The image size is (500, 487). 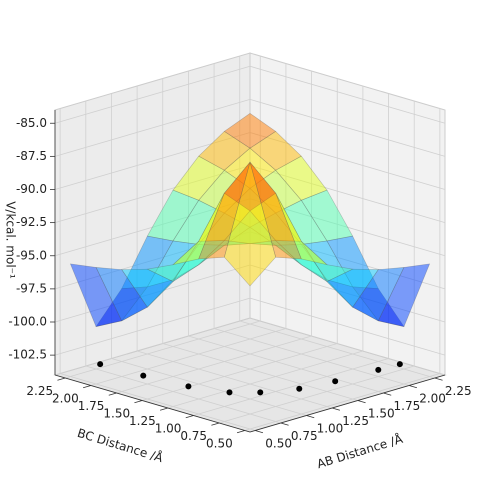 I want to click on z-tick-label: -87.5, so click(x=31, y=156).